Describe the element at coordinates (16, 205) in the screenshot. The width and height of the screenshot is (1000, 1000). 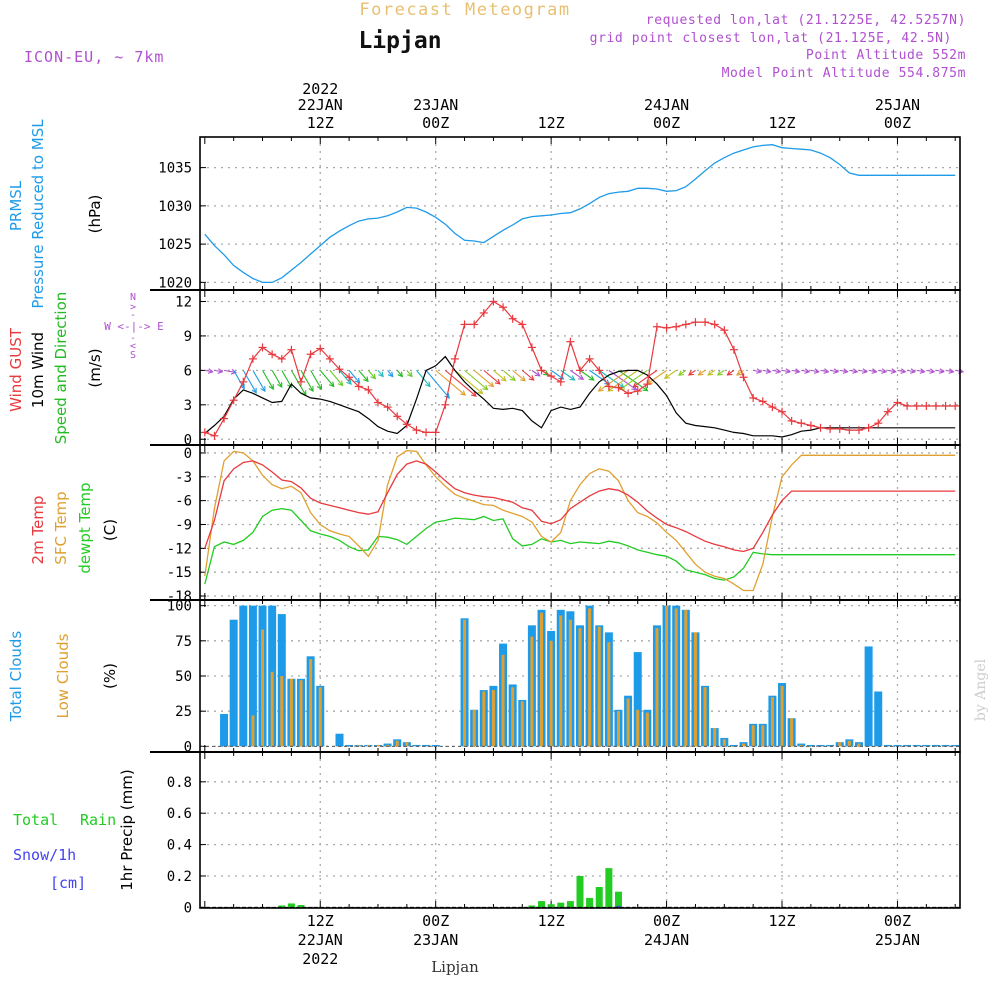
I see `pressure-label-prmsl: PRMSL` at that location.